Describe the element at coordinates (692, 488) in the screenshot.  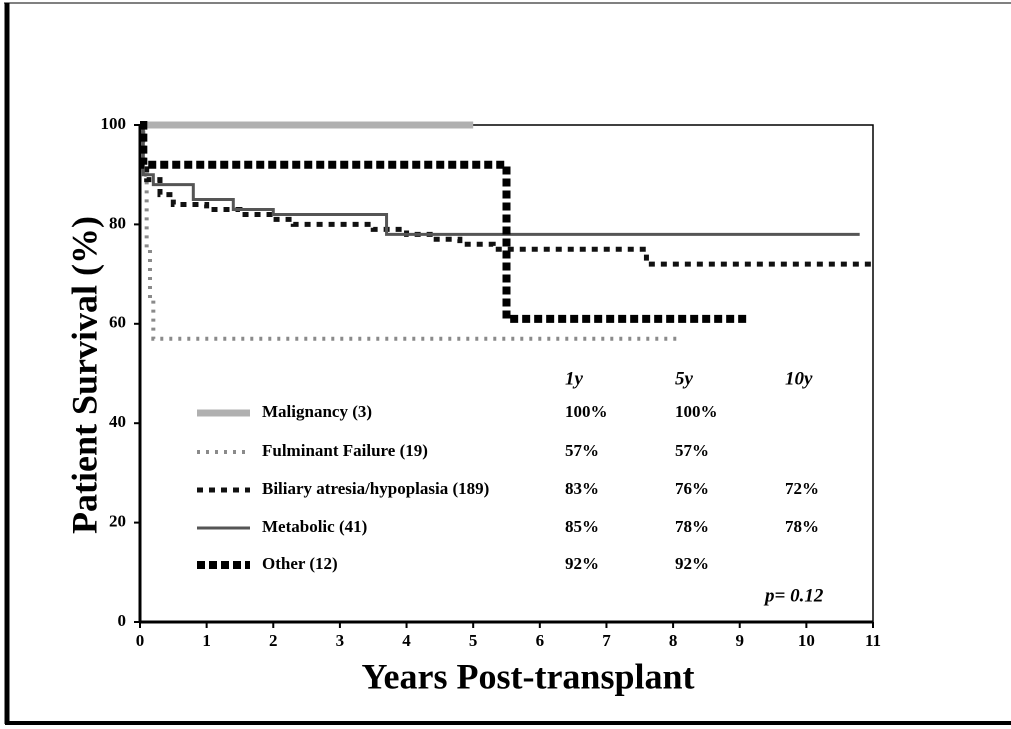
I see `summary-value: 76%` at that location.